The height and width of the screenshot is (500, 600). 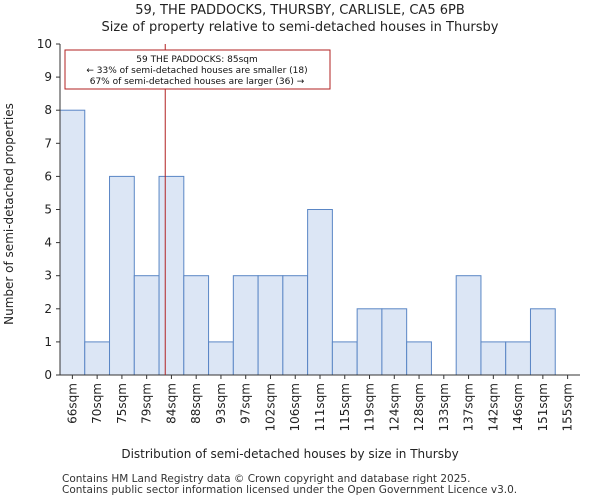 What do you see at coordinates (48, 77) in the screenshot?
I see `y-tick-label: 9` at bounding box center [48, 77].